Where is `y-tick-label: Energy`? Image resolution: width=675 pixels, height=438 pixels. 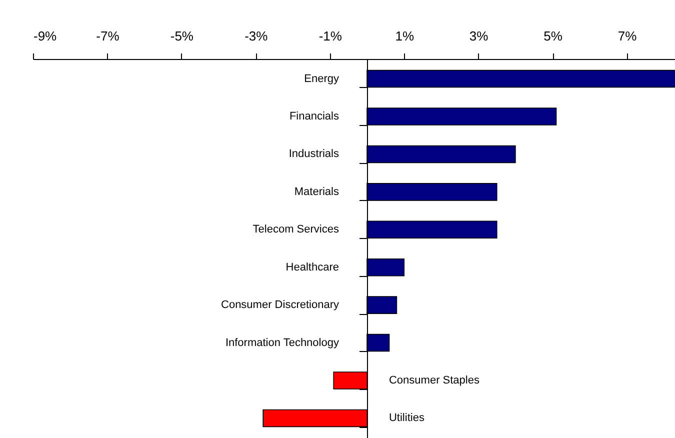 y-tick-label: Energy is located at coordinates (322, 78).